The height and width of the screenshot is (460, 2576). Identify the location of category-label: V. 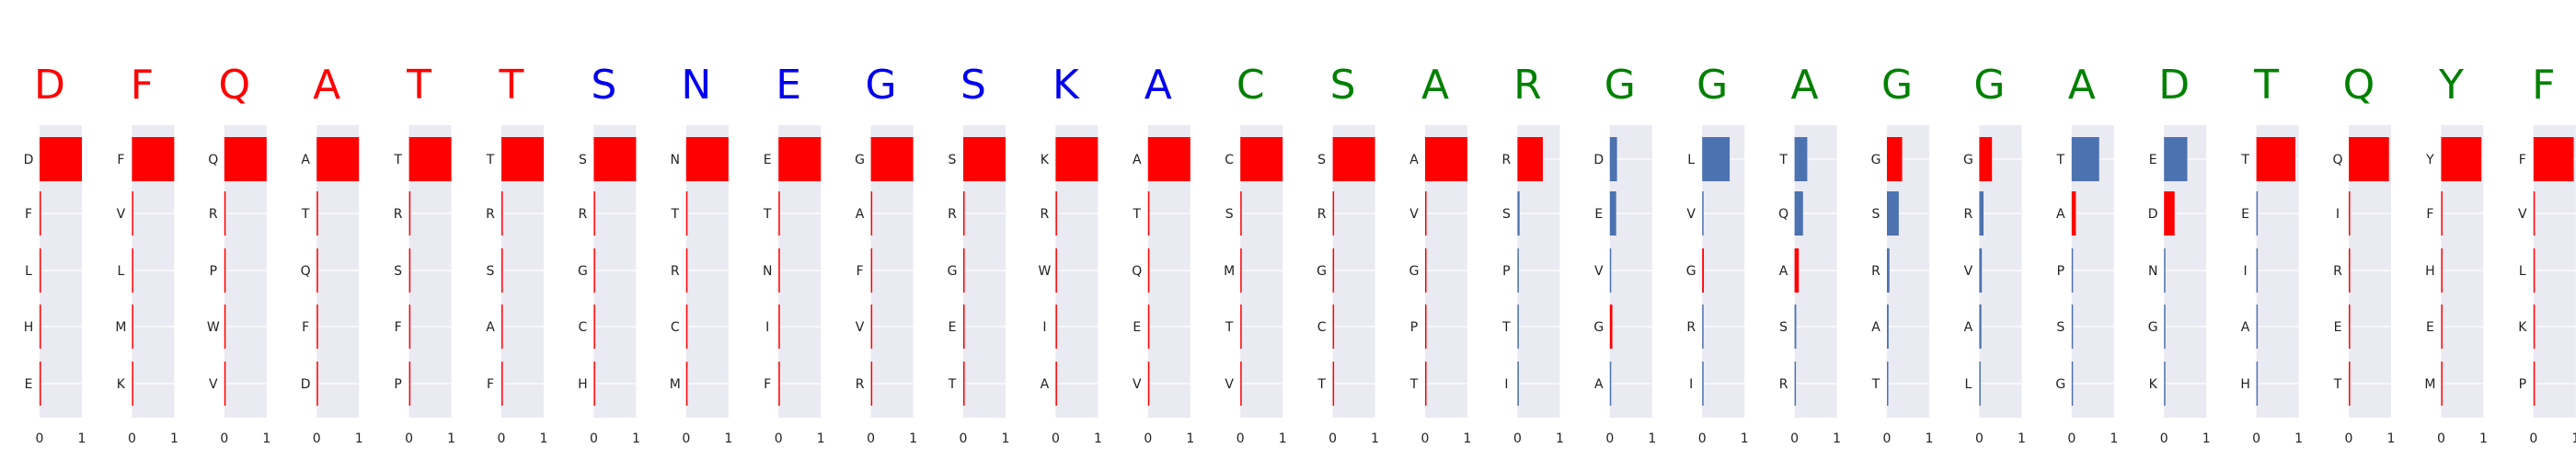
(1229, 384).